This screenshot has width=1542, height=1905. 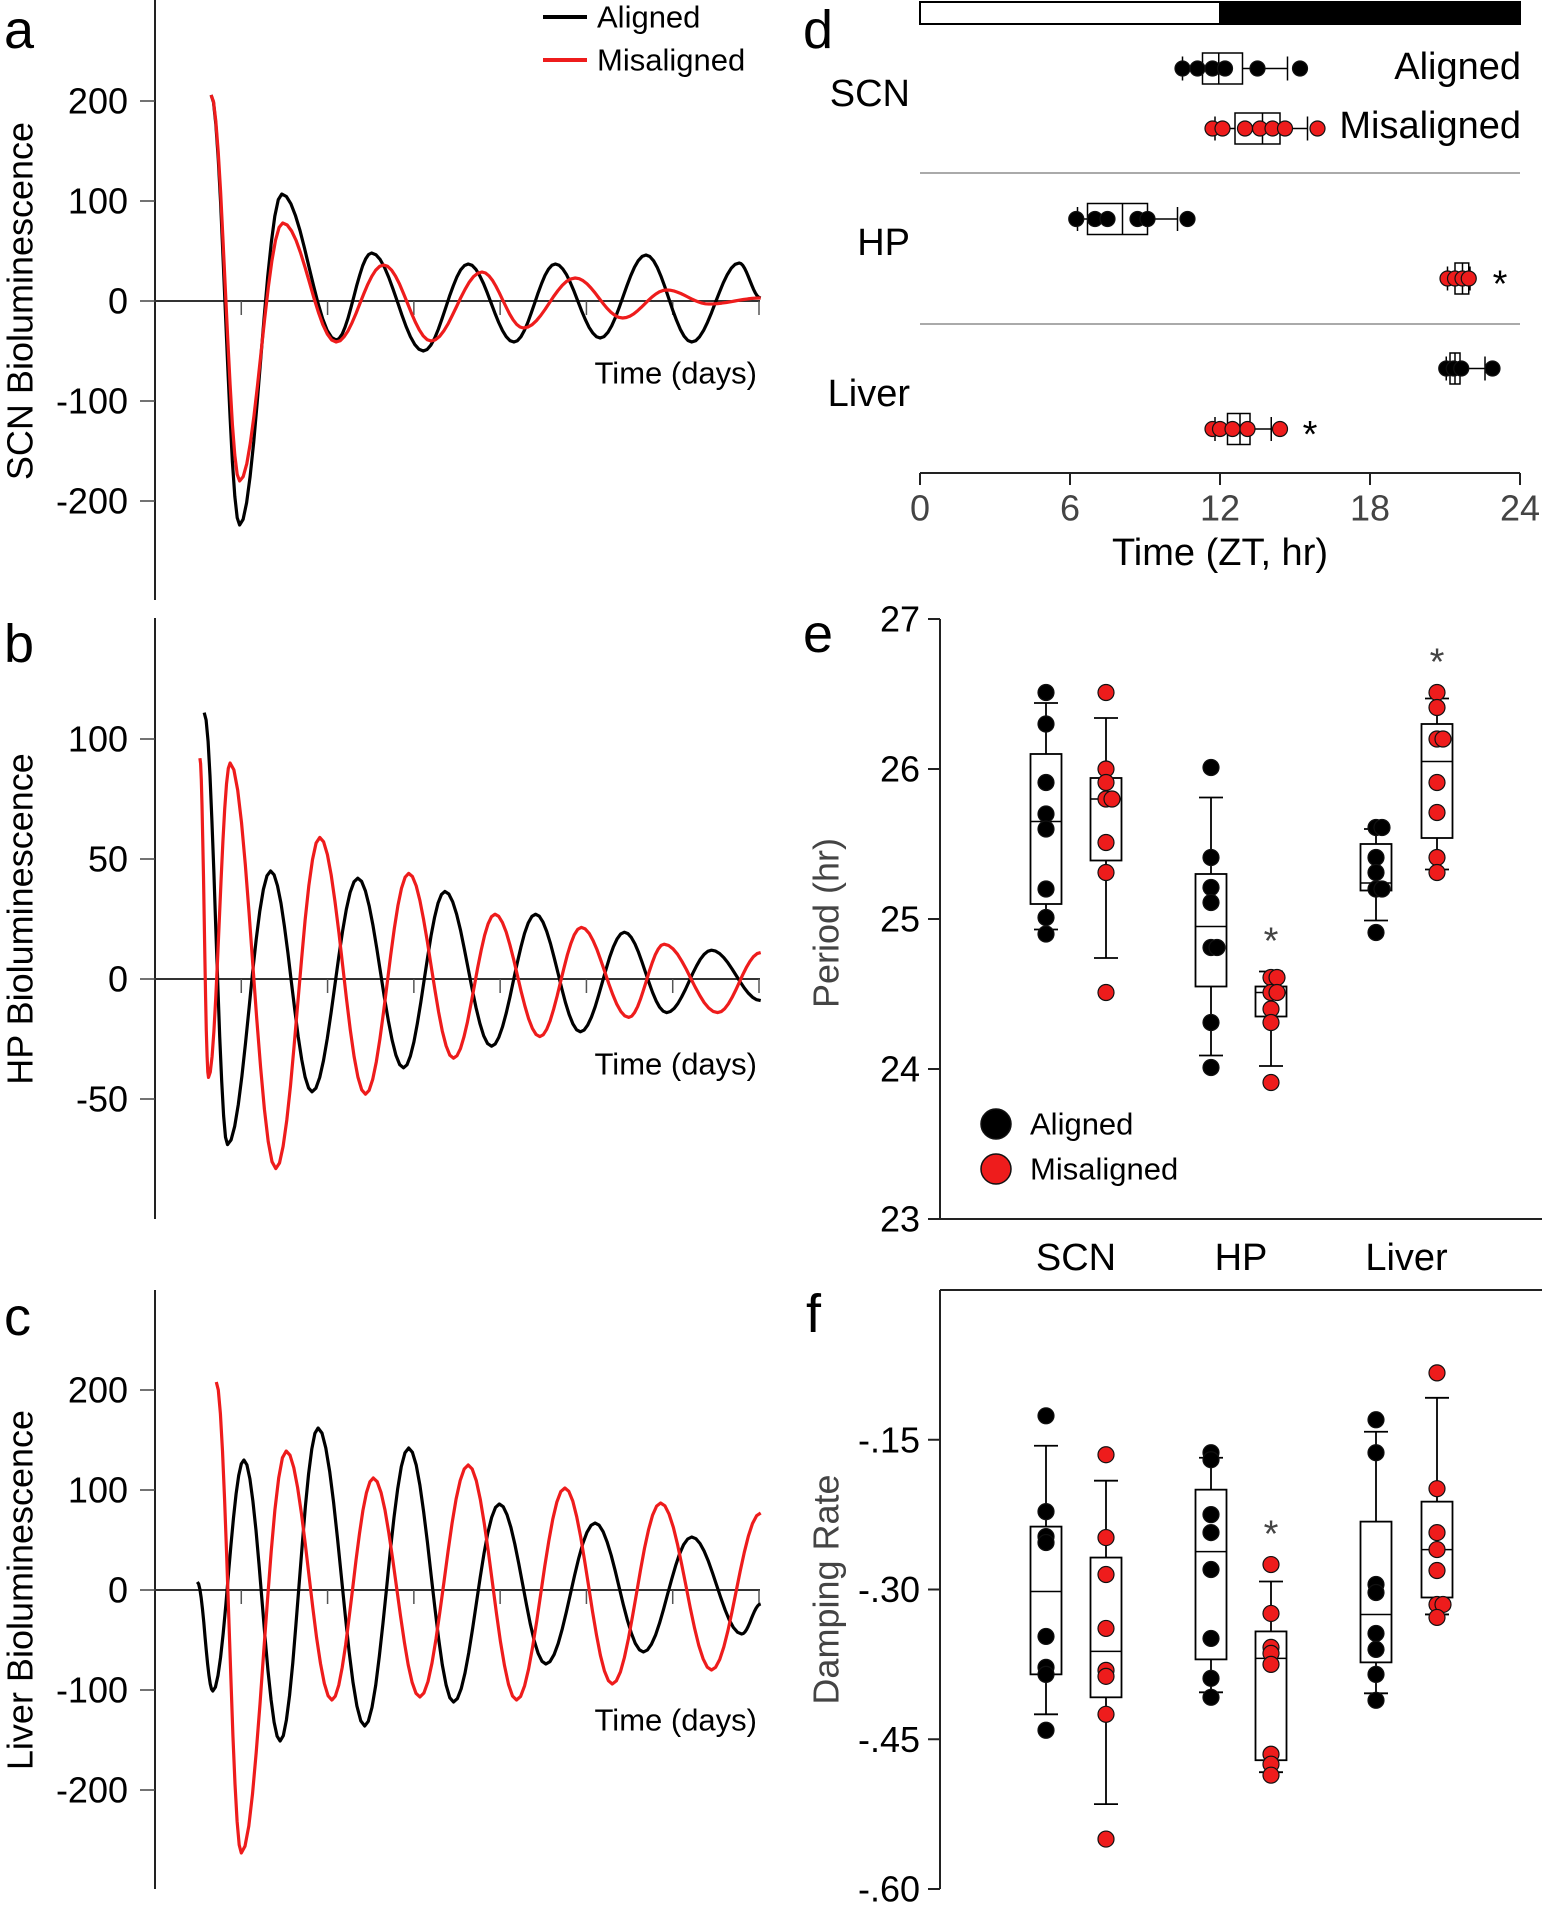 I want to click on legend-label: Misaligned, so click(x=1104, y=1169).